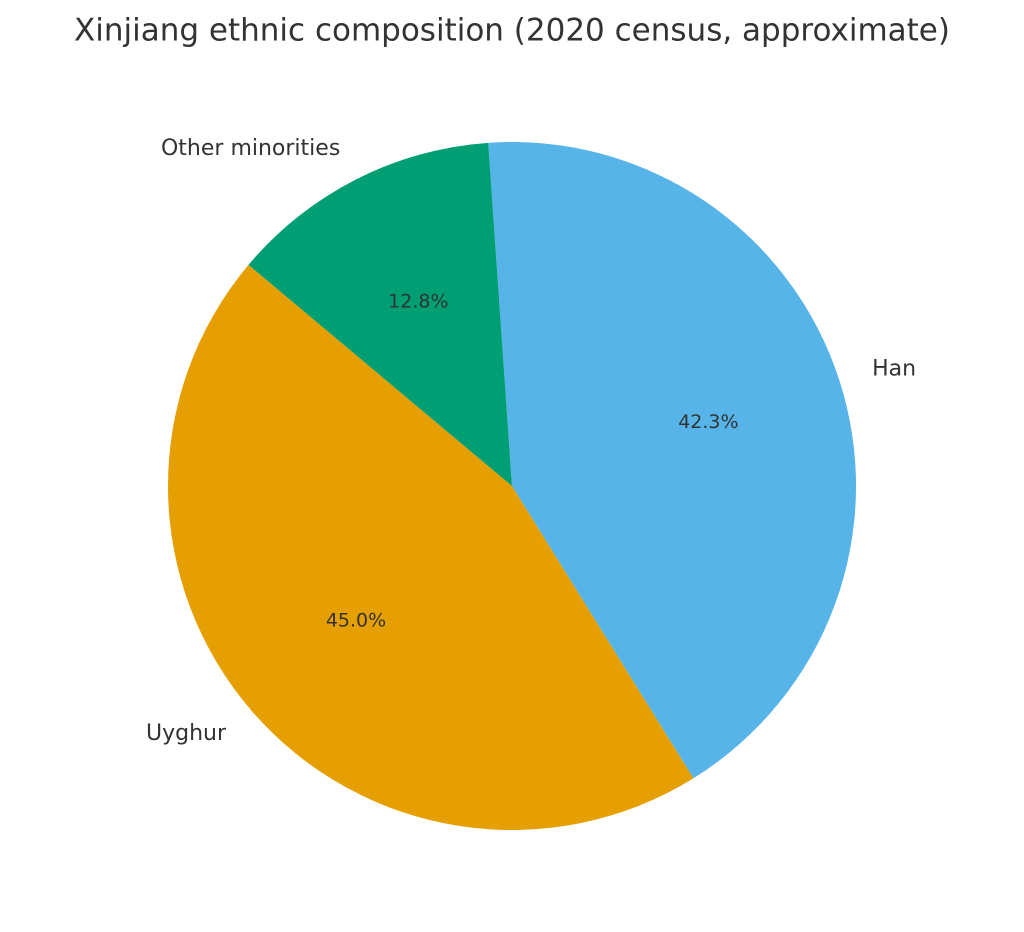 The width and height of the screenshot is (1024, 932). Describe the element at coordinates (708, 422) in the screenshot. I see `slice-value-label: 42.3%` at that location.